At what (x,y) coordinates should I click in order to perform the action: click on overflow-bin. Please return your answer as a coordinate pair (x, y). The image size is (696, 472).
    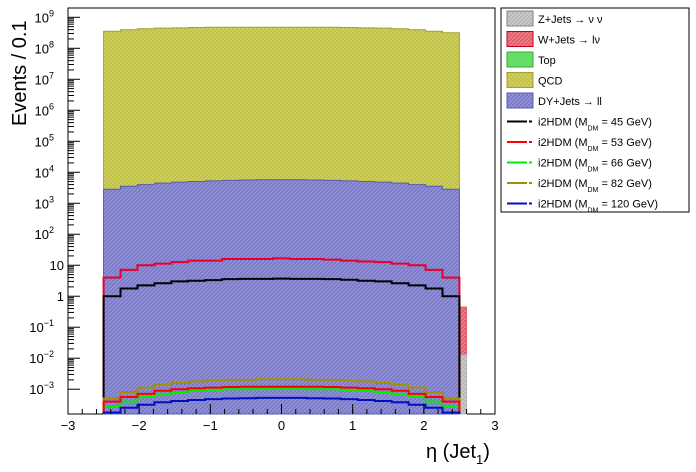
    Looking at the image, I should click on (463, 384).